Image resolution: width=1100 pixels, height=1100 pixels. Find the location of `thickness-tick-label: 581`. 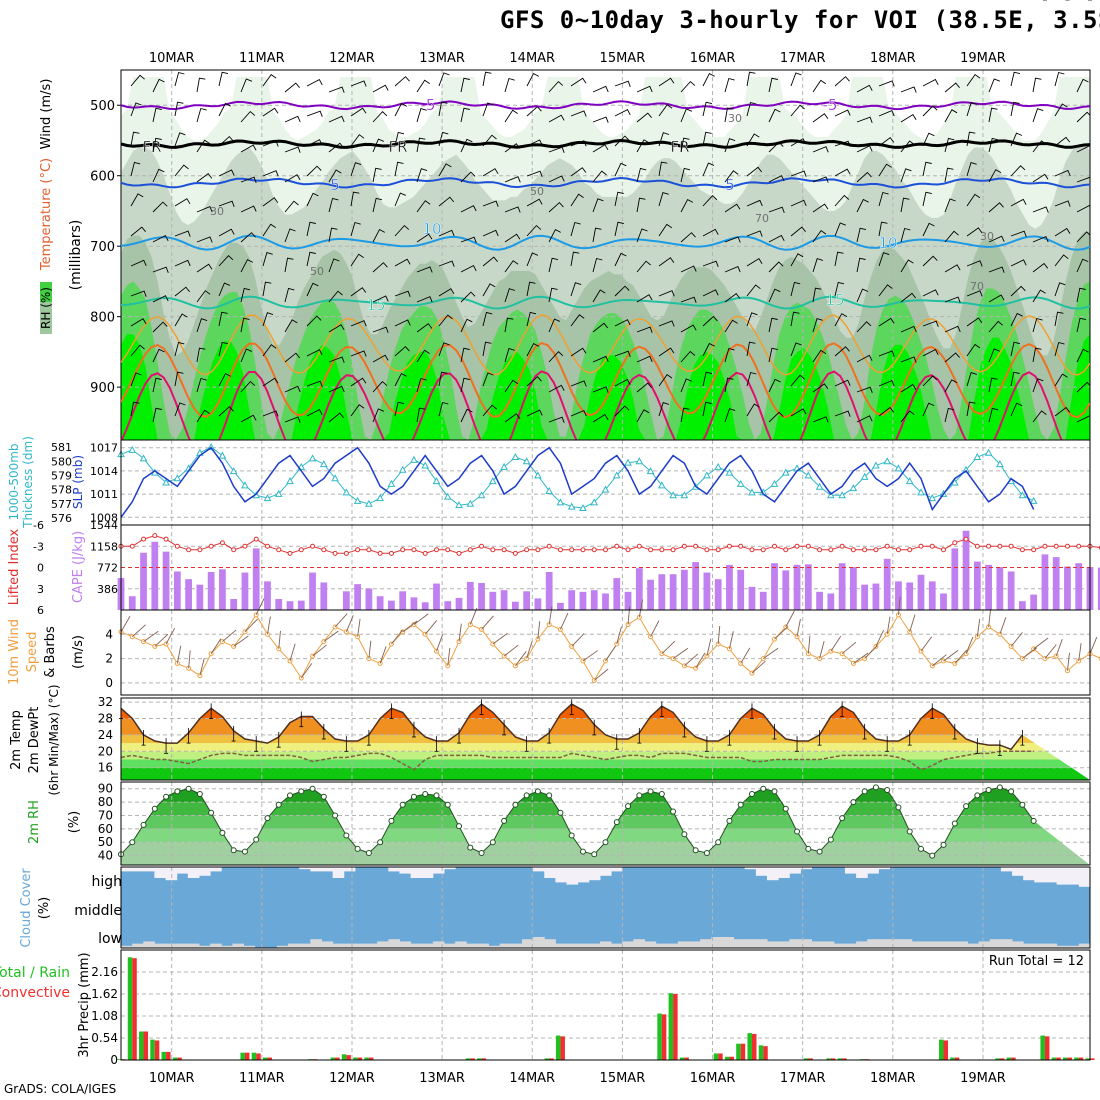

thickness-tick-label: 581 is located at coordinates (61, 447).